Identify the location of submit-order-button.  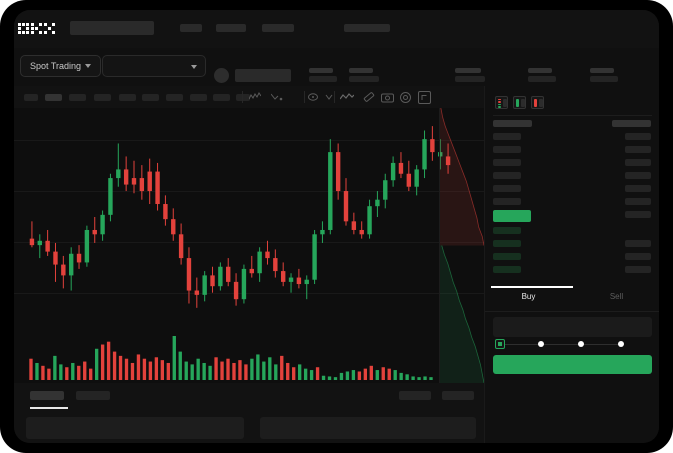
(572, 364).